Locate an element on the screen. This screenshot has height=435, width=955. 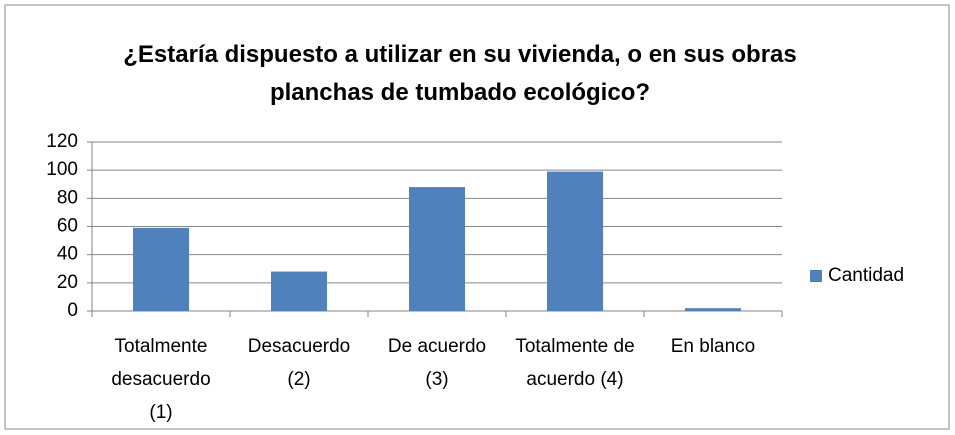
x-tick-label: Totalmente desacuerdo (1) is located at coordinates (161, 379).